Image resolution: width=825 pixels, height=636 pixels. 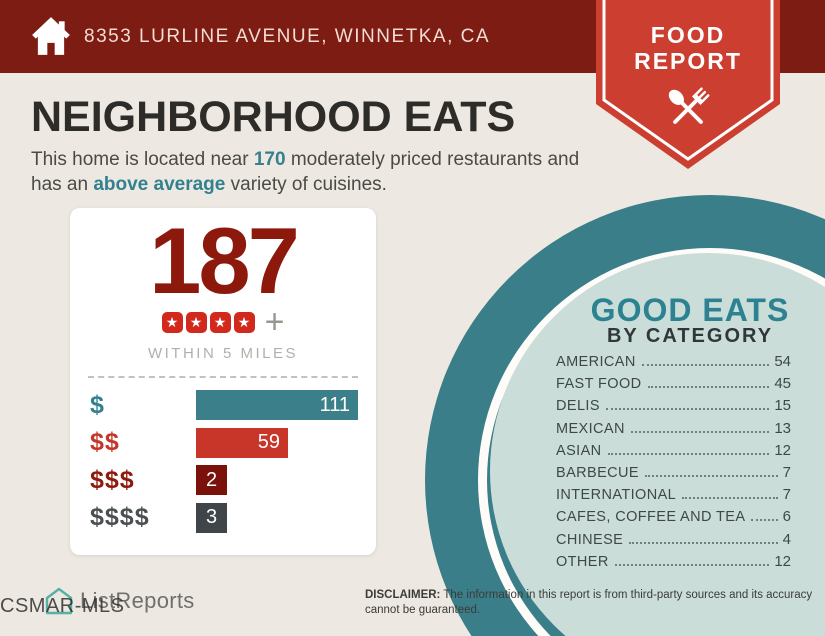 I want to click on plus-icon: +, so click(x=274, y=322).